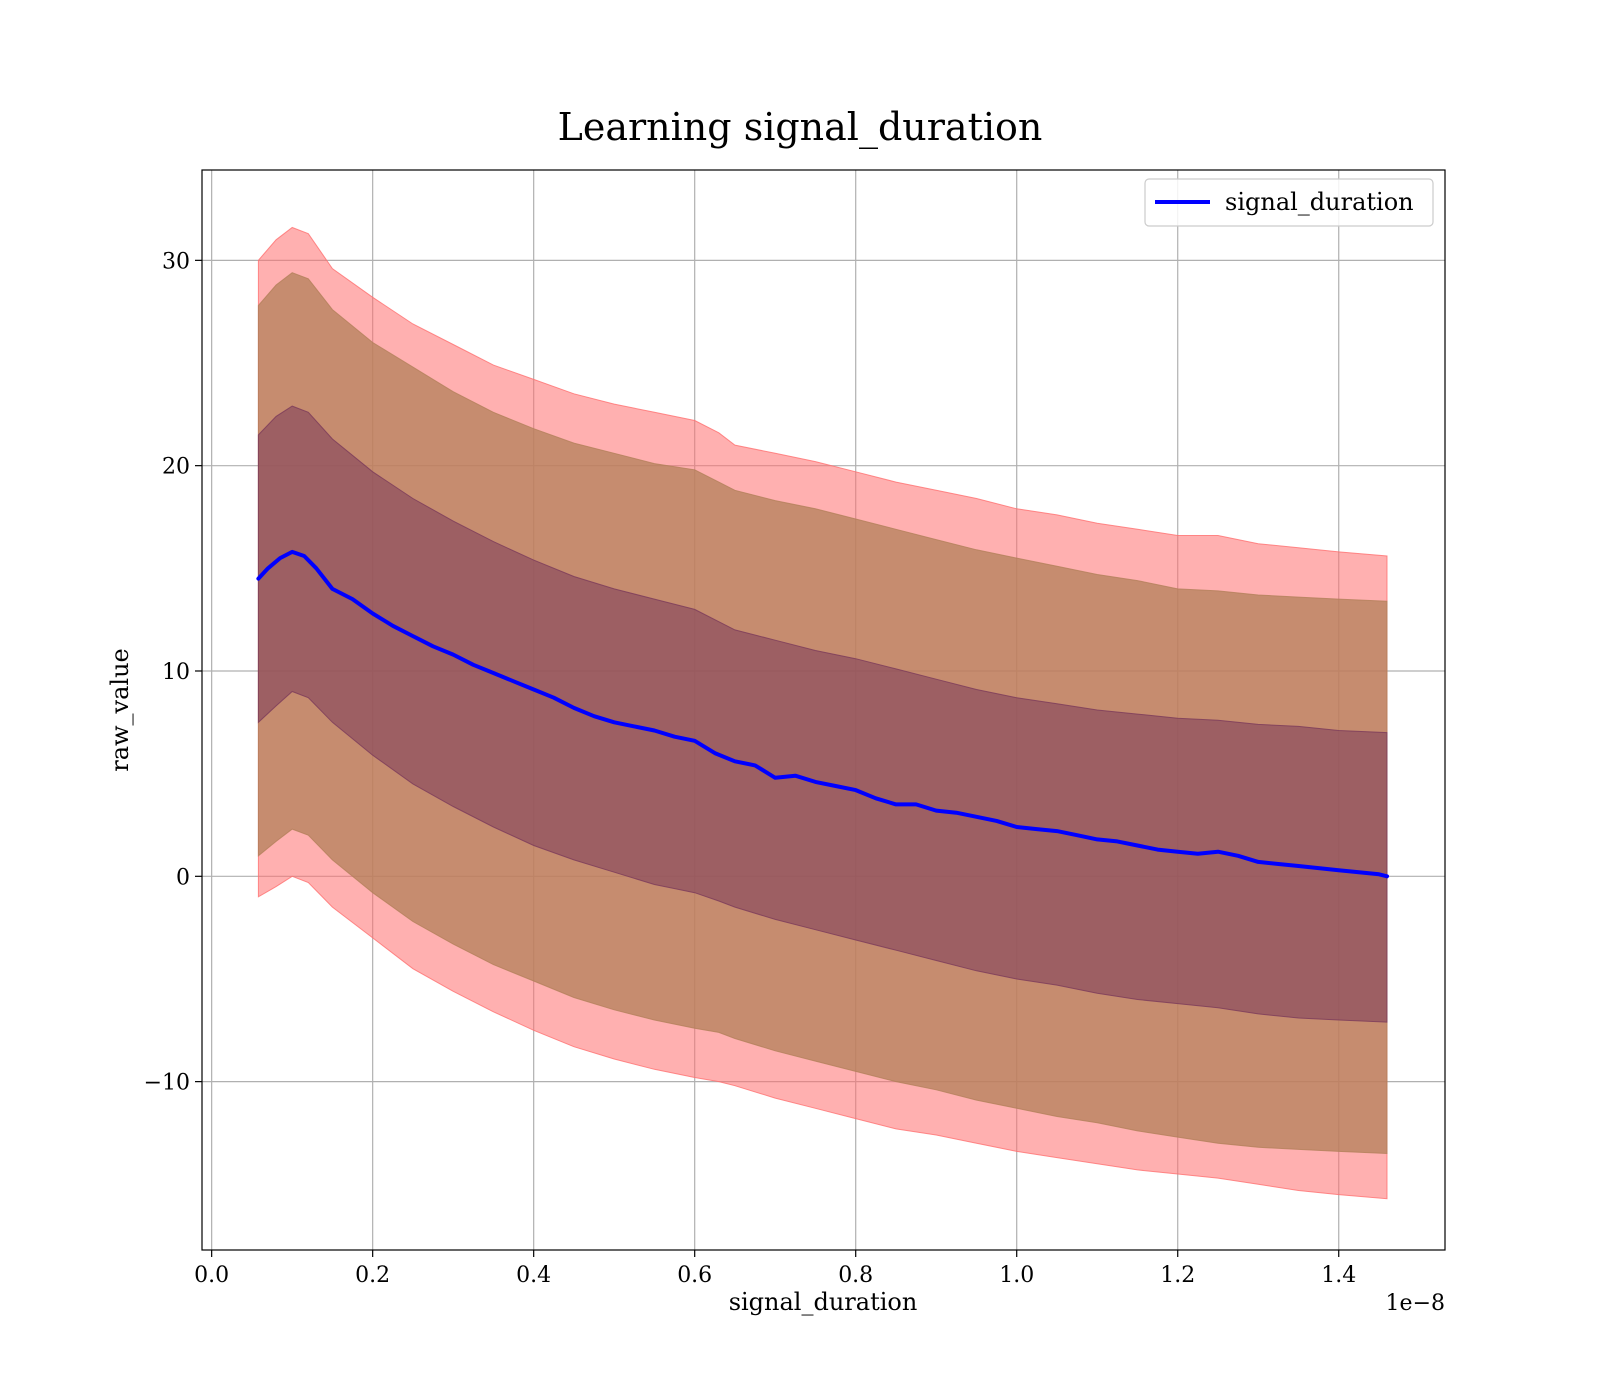 This screenshot has height=1400, width=1600. I want to click on legend-label: signal_duration, so click(1319, 202).